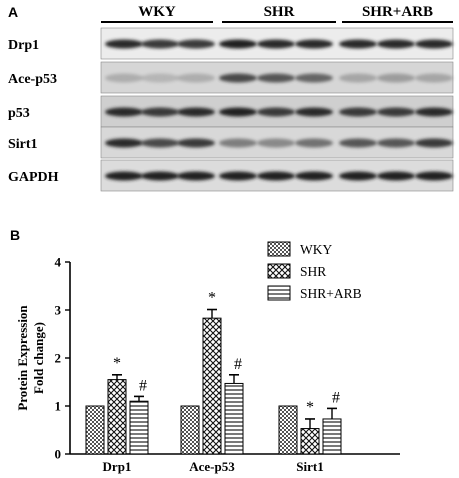  What do you see at coordinates (23, 144) in the screenshot?
I see `blot-protein-label: Sirt1` at bounding box center [23, 144].